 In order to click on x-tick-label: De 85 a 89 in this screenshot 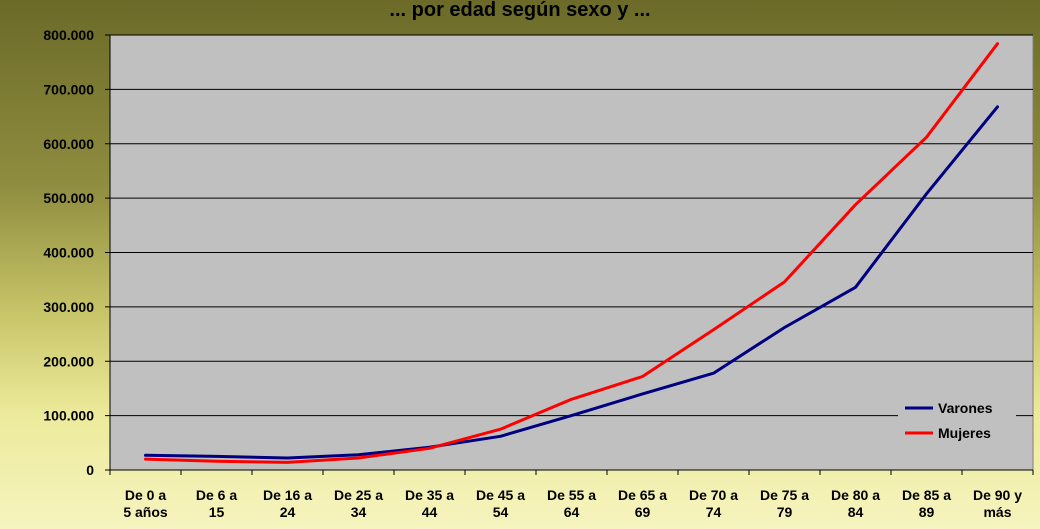, I will do `click(926, 503)`.